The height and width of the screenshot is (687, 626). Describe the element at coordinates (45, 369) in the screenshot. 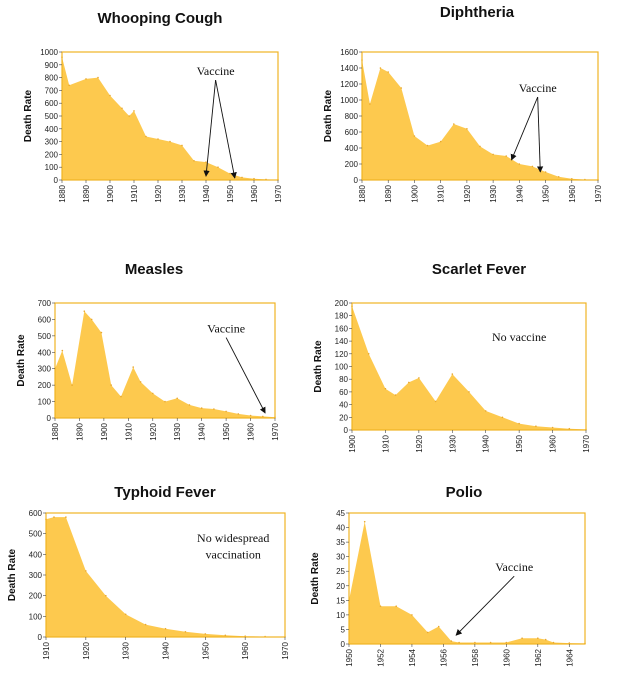

I see `y-tick-label: 300` at that location.